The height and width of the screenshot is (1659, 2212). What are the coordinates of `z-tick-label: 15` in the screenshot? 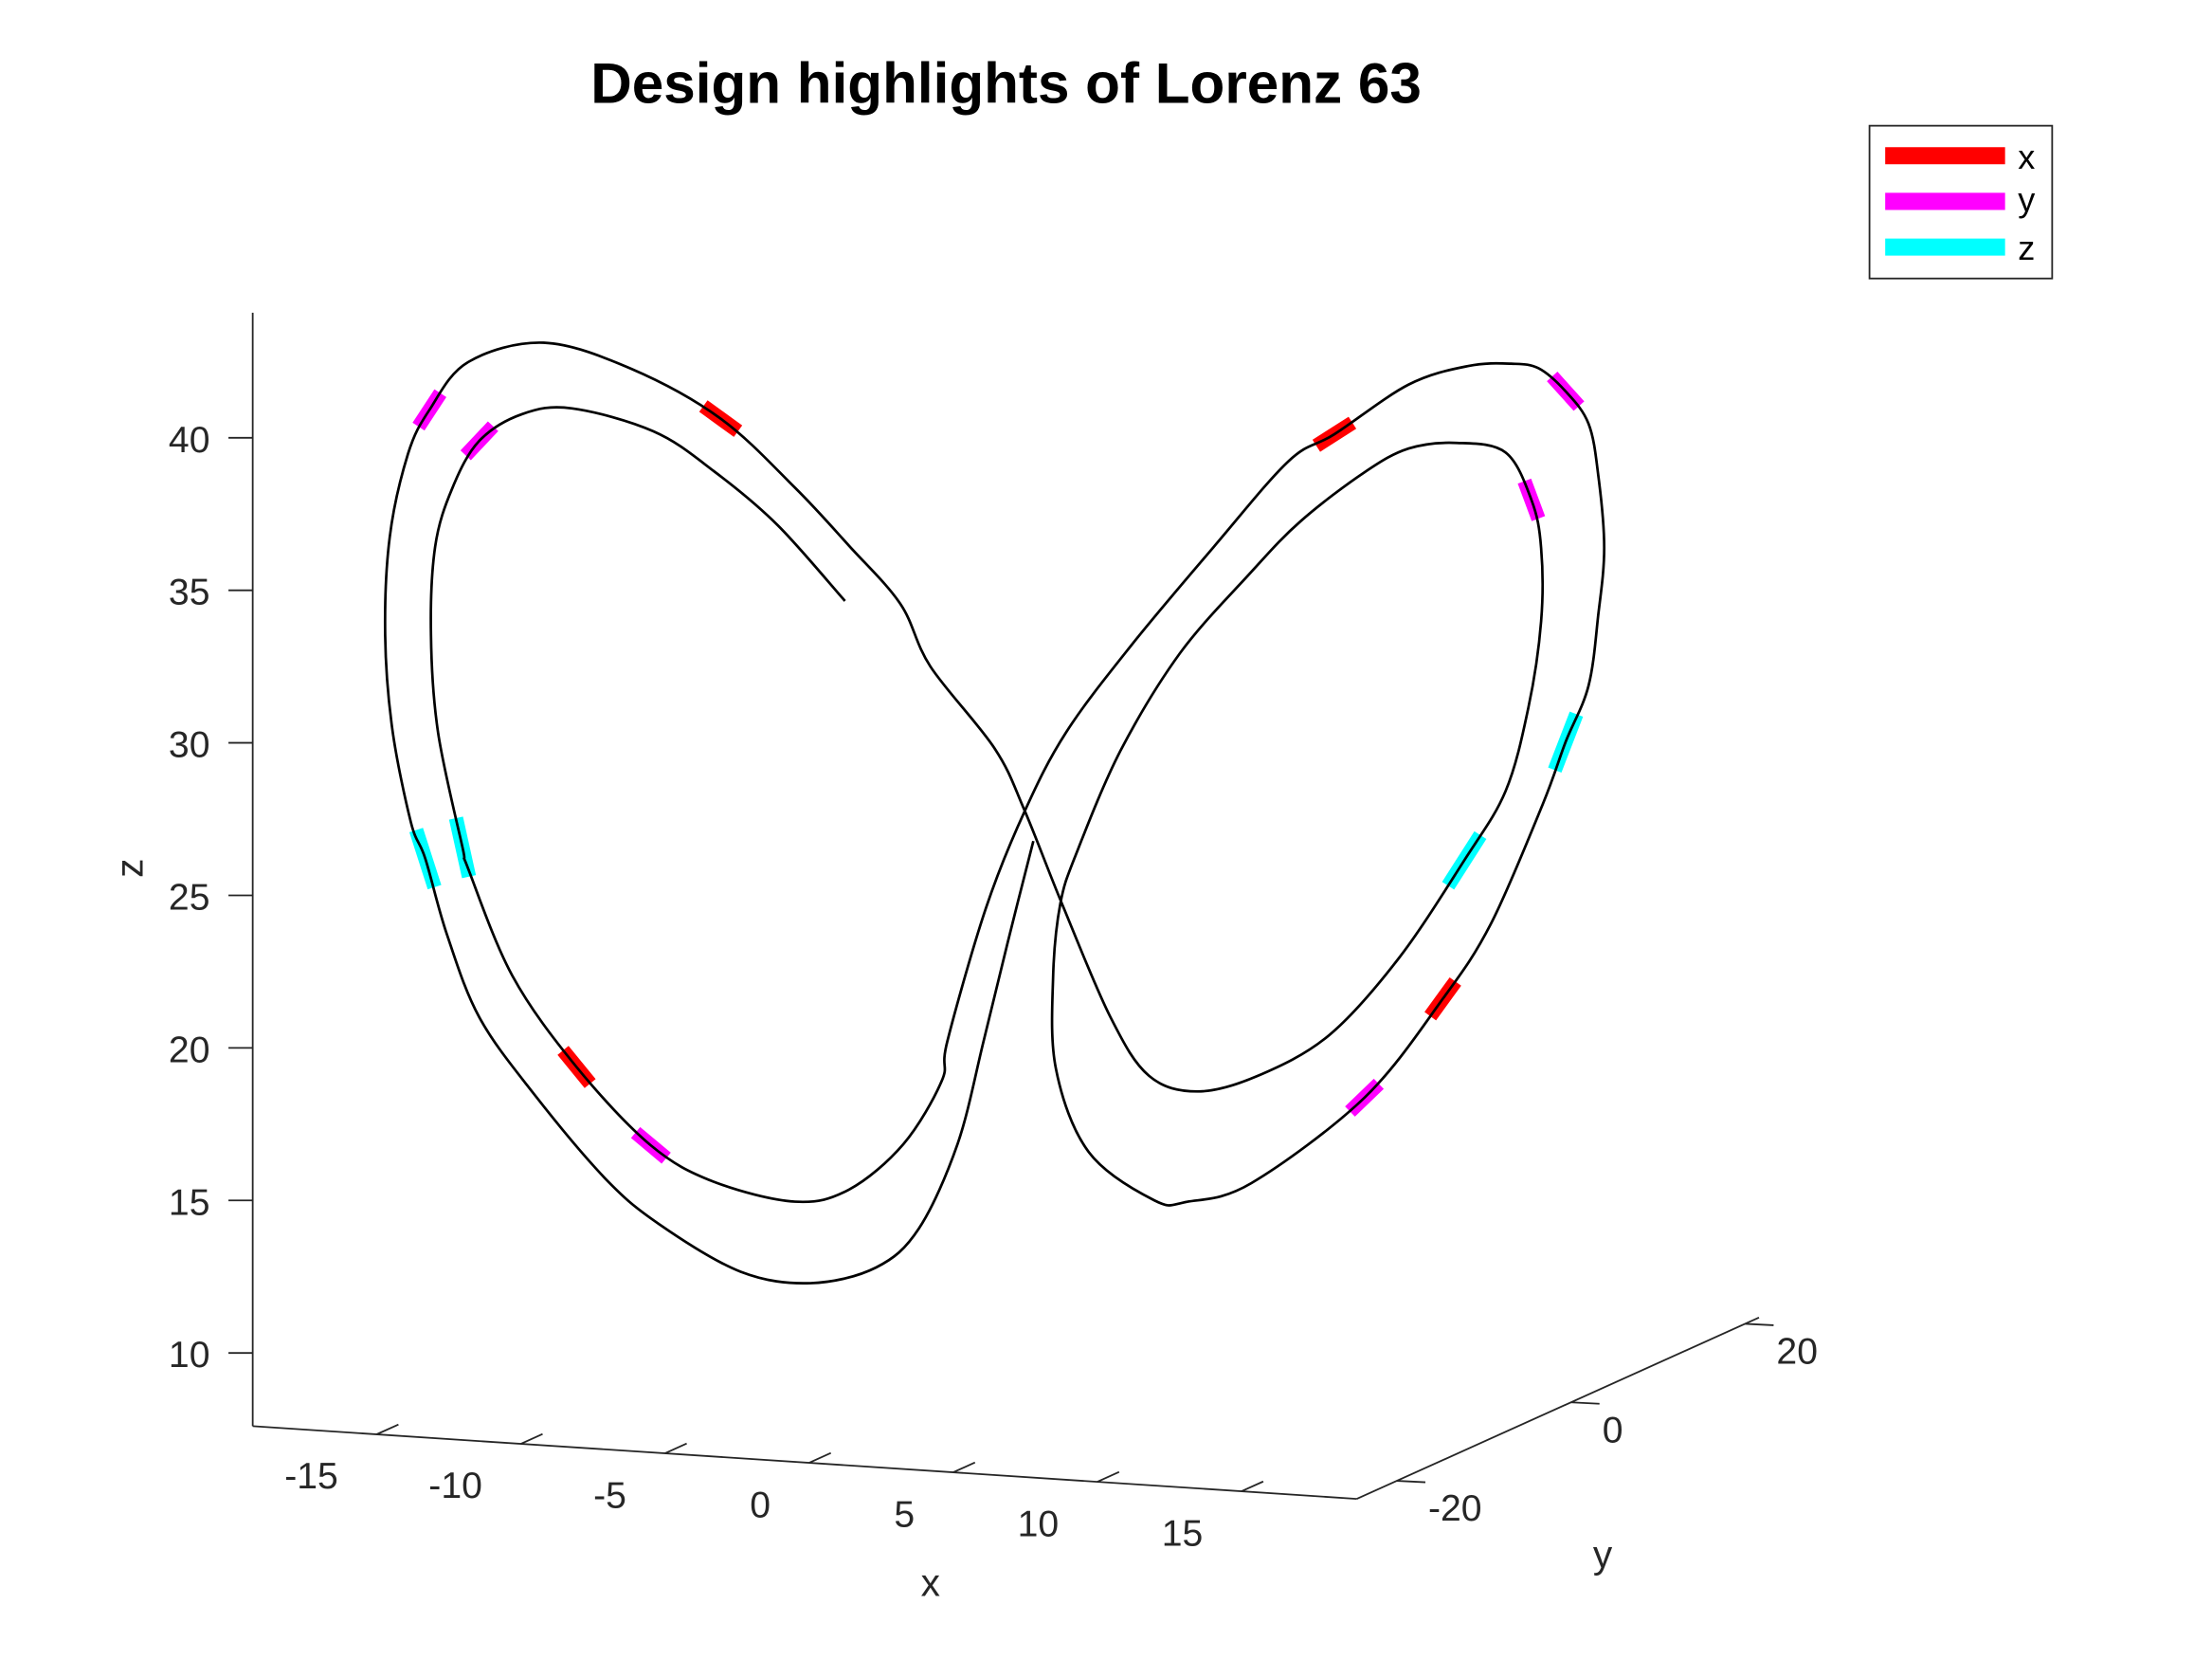 It's located at (189, 1202).